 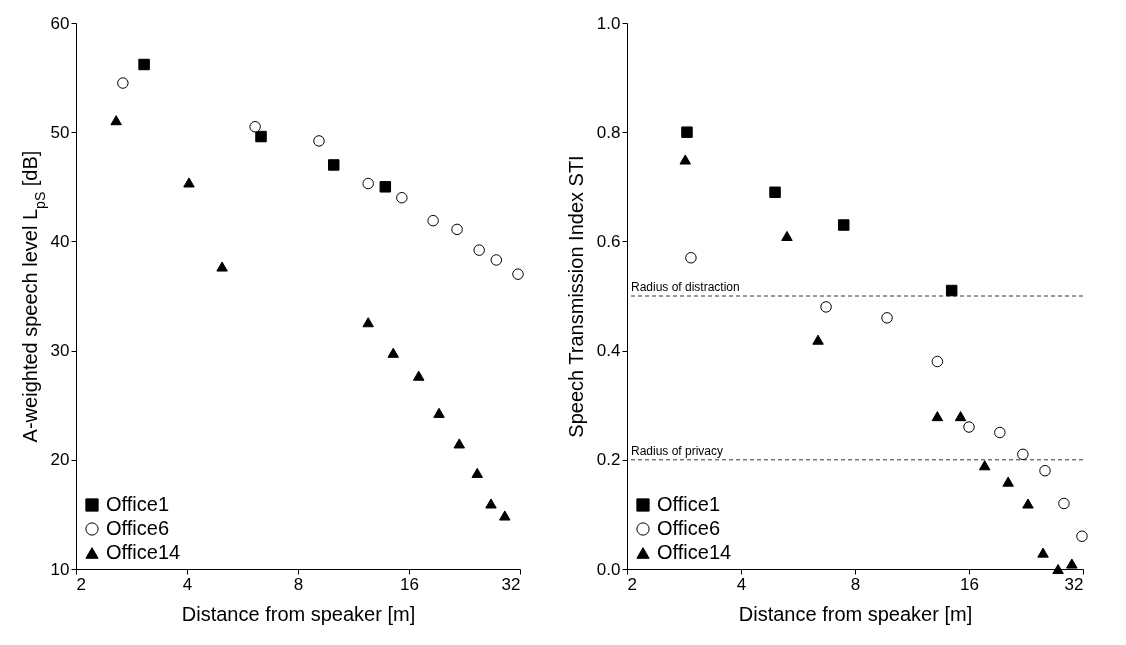 What do you see at coordinates (608, 351) in the screenshot?
I see `y-tick-label: 0.4` at bounding box center [608, 351].